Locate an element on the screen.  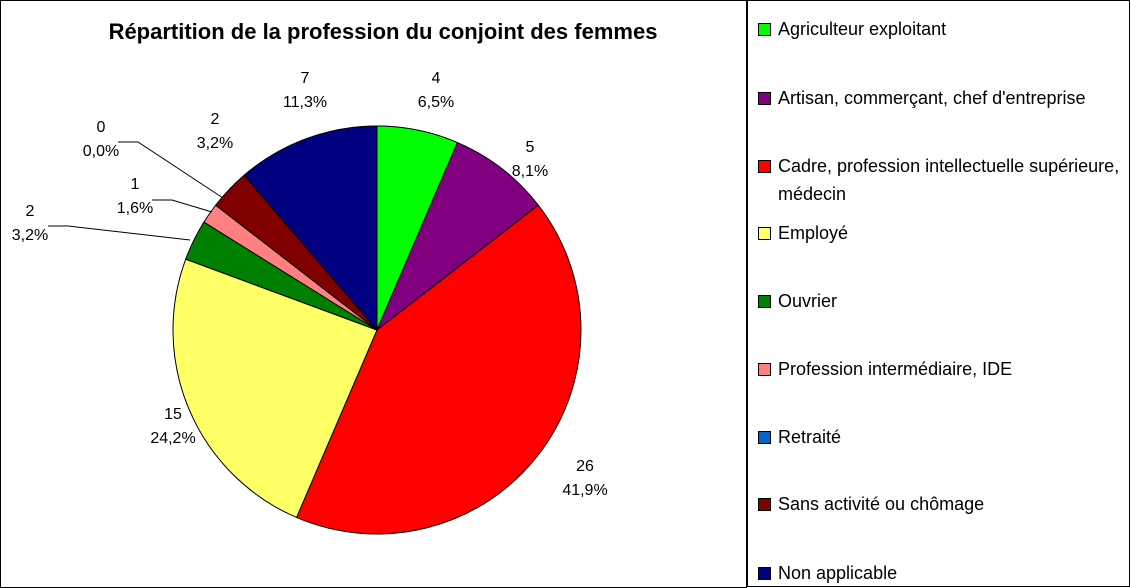
legend-label: Ouvrier is located at coordinates (808, 301).